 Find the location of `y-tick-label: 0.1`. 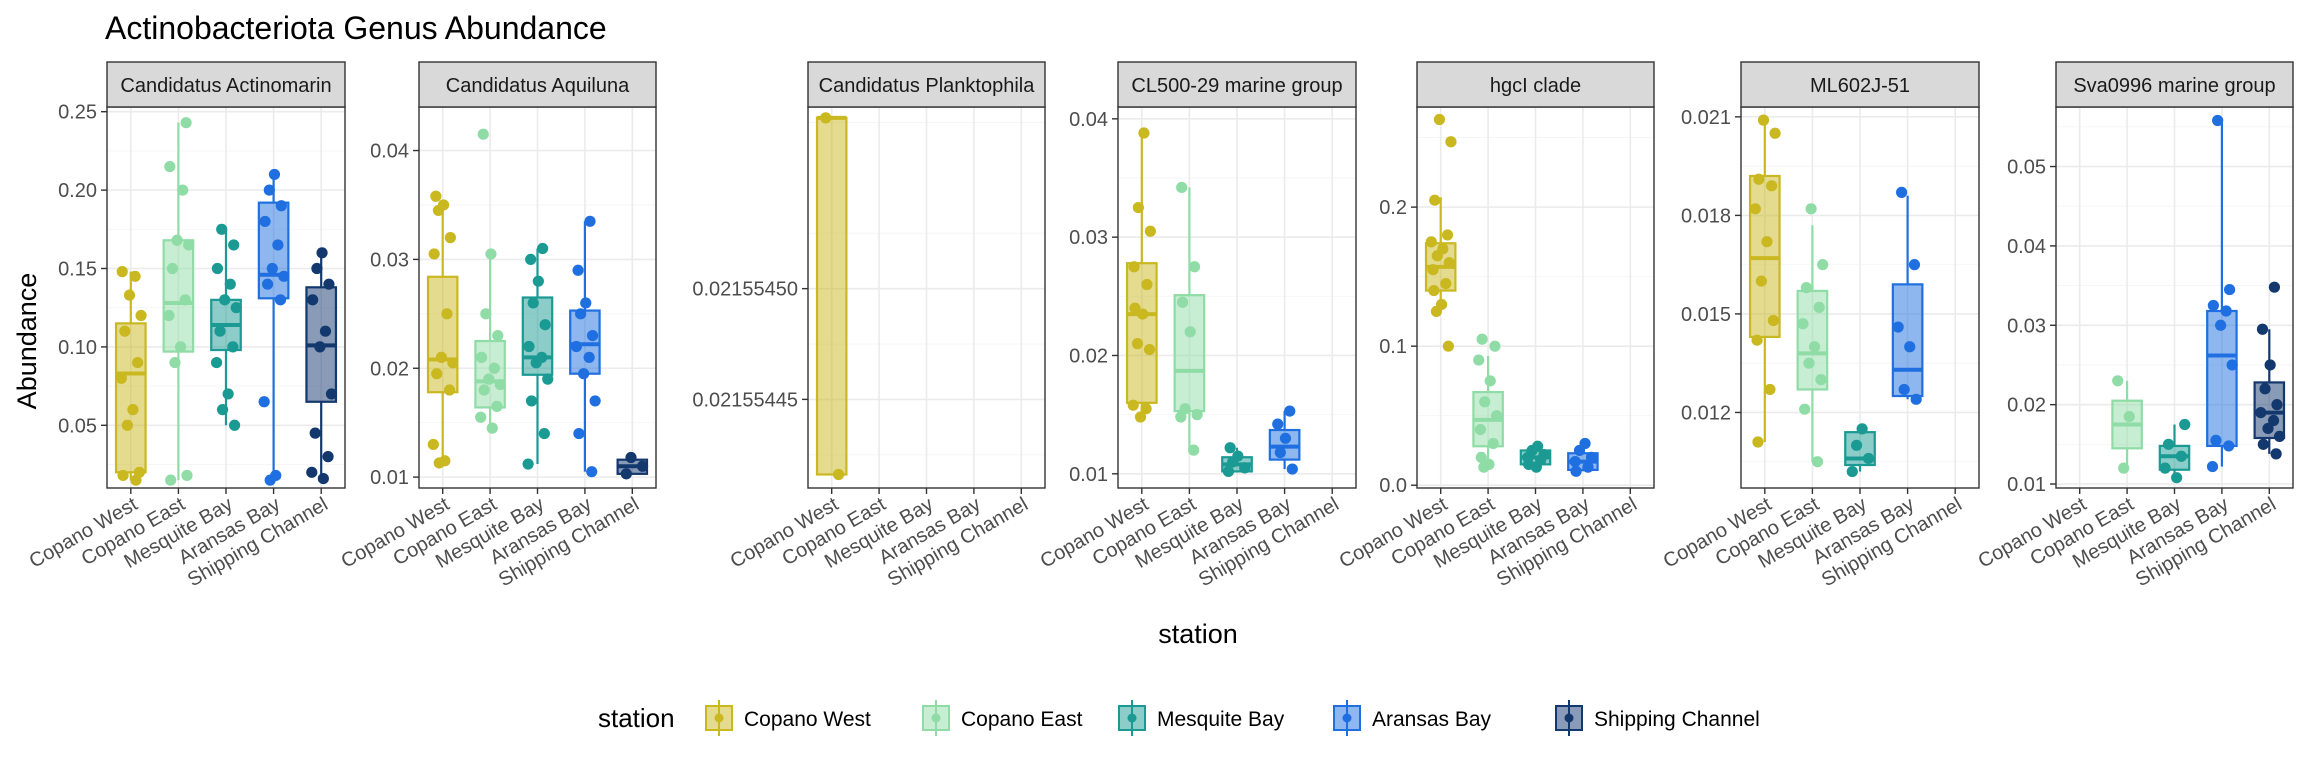

y-tick-label: 0.1 is located at coordinates (1393, 347).